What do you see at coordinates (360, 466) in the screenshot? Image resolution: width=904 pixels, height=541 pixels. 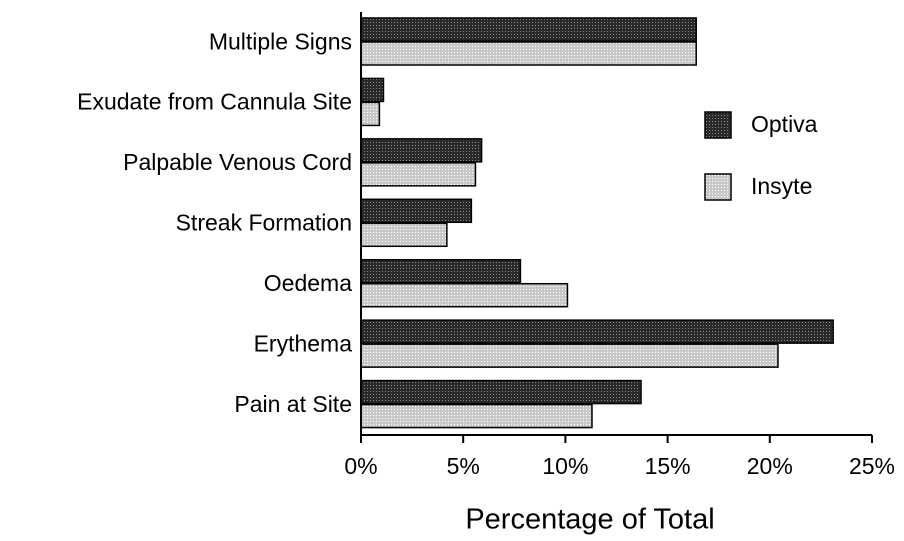 I see `x-tick-label: 0%` at bounding box center [360, 466].